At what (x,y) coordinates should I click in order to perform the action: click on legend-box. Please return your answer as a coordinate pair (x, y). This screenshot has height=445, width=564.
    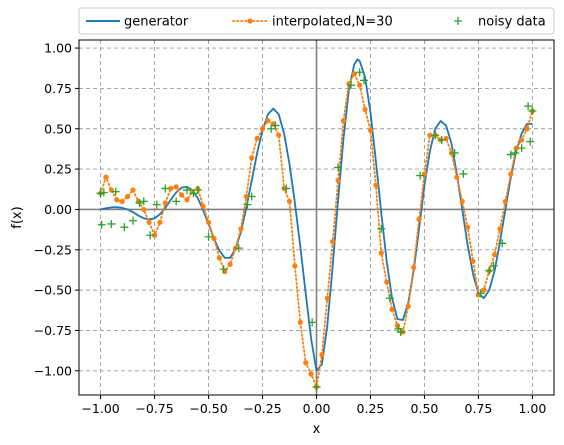
    Looking at the image, I should click on (316, 21).